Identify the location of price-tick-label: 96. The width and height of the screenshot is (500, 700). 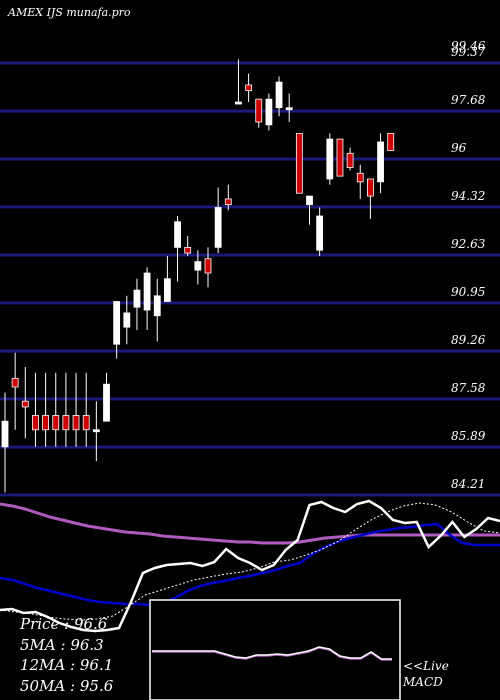
(459, 148).